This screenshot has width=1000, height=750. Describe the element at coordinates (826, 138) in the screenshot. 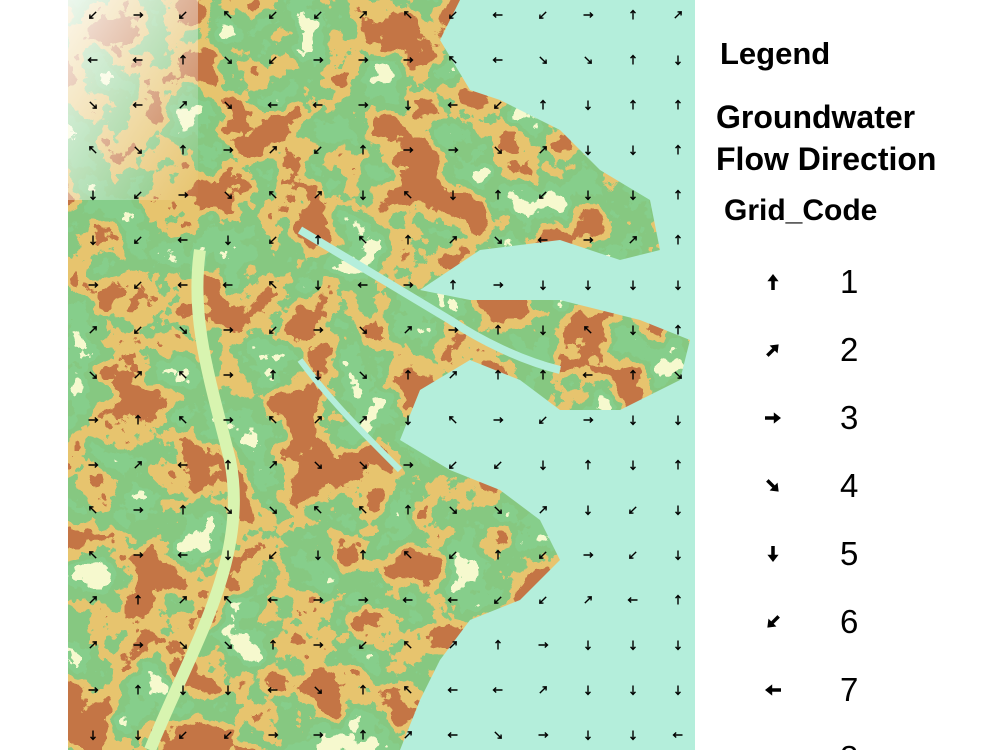

I see `legend-layer: Groundwater Flow Direction` at that location.